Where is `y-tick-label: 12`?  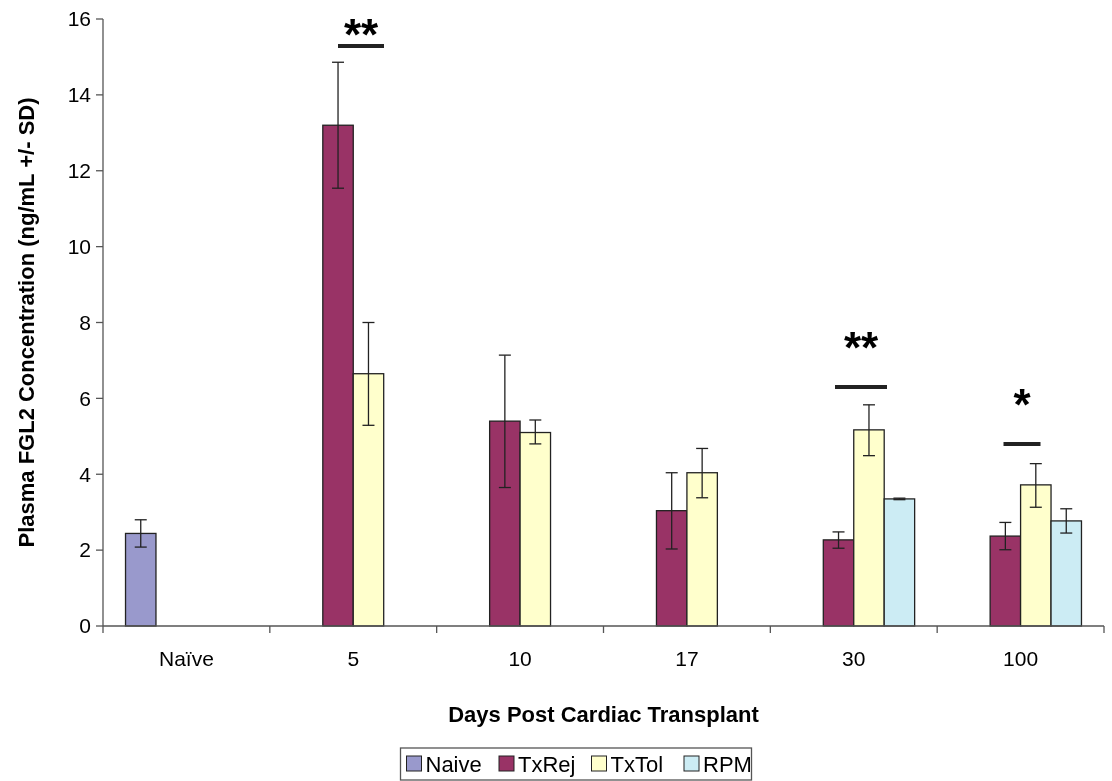 y-tick-label: 12 is located at coordinates (79, 171).